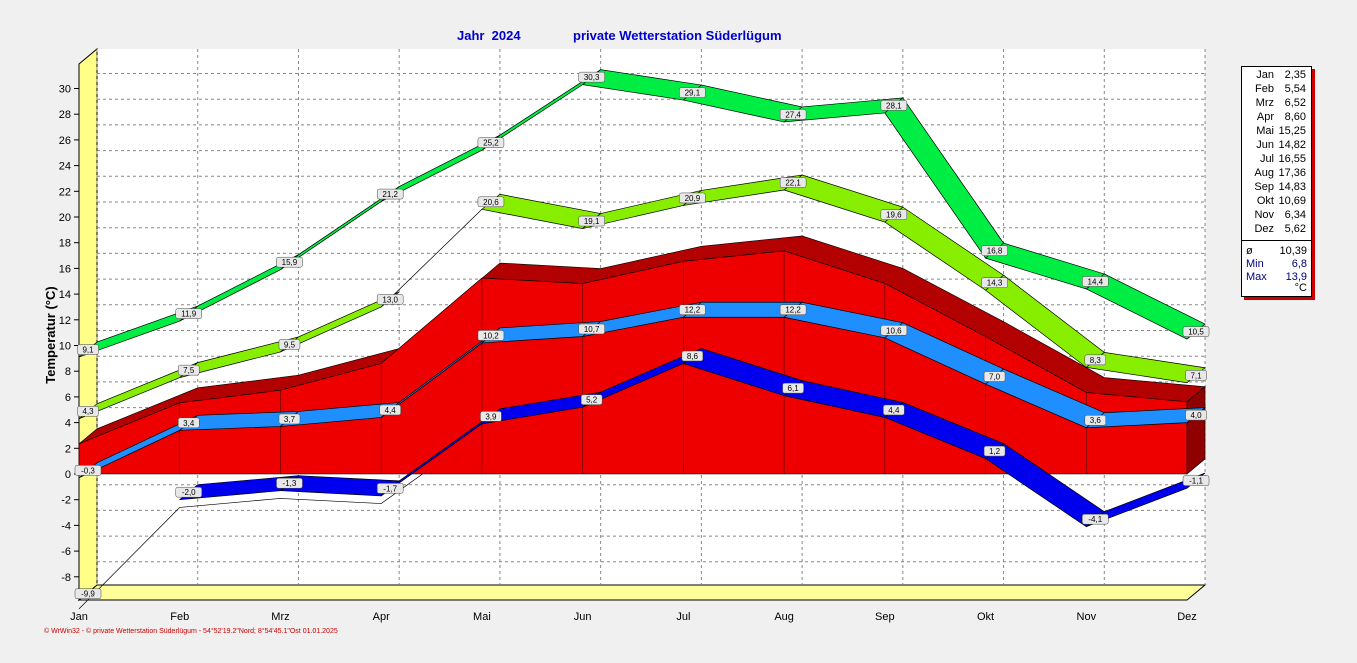 This screenshot has height=663, width=1357. I want to click on max-abs-label: 29,1, so click(693, 93).